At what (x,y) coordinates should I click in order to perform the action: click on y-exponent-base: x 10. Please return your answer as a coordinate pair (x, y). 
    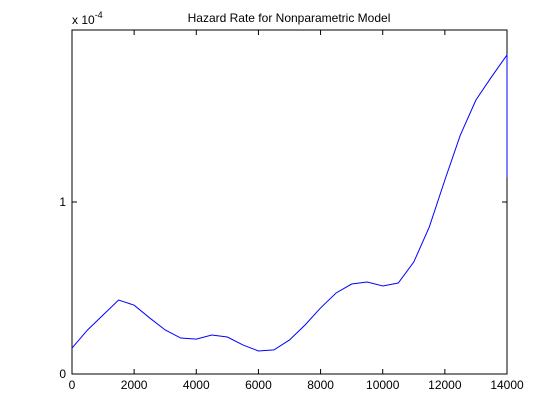
    Looking at the image, I should click on (83, 20).